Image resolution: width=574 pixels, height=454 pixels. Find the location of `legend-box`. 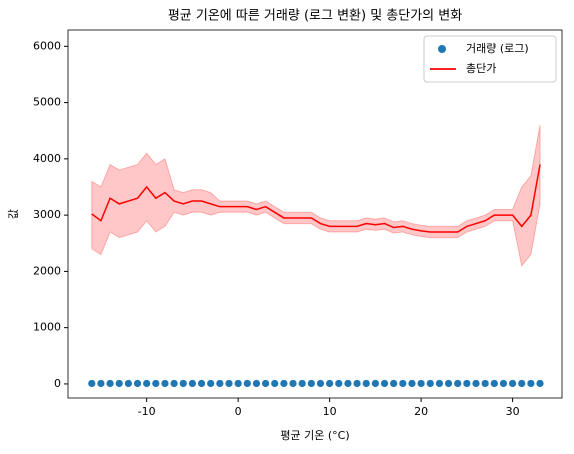

legend-box is located at coordinates (490, 59).